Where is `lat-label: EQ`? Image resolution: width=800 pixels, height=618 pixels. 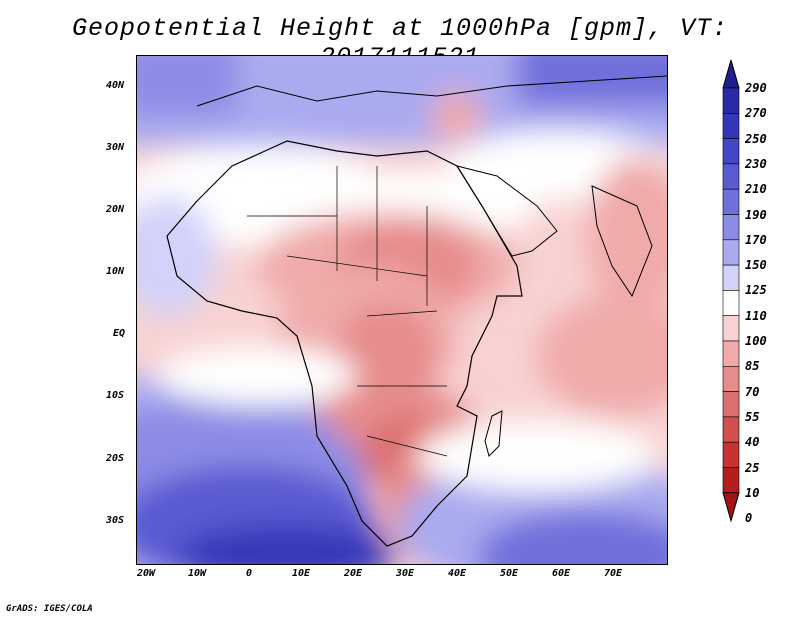
lat-label: EQ is located at coordinates (119, 333).